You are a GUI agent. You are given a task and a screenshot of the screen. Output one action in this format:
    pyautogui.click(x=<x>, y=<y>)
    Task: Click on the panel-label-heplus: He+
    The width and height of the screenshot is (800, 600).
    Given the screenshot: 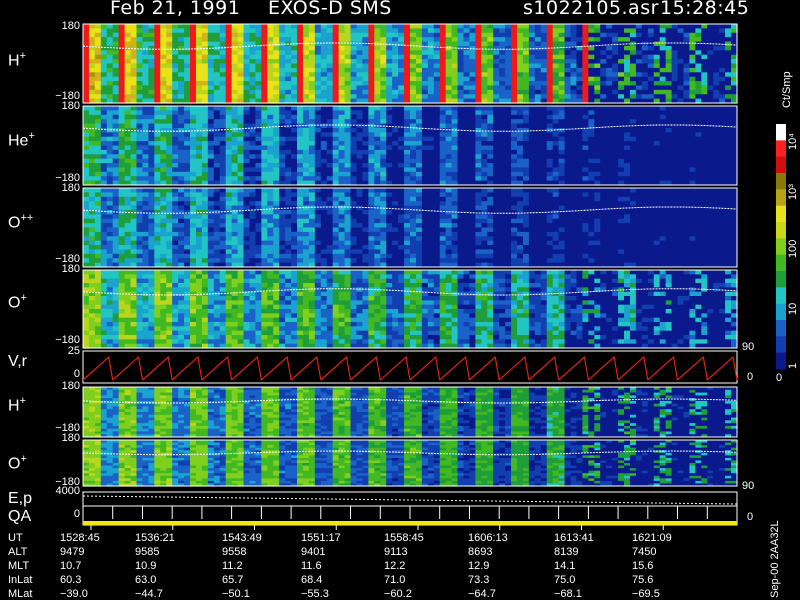 What is the action you would take?
    pyautogui.click(x=21, y=140)
    